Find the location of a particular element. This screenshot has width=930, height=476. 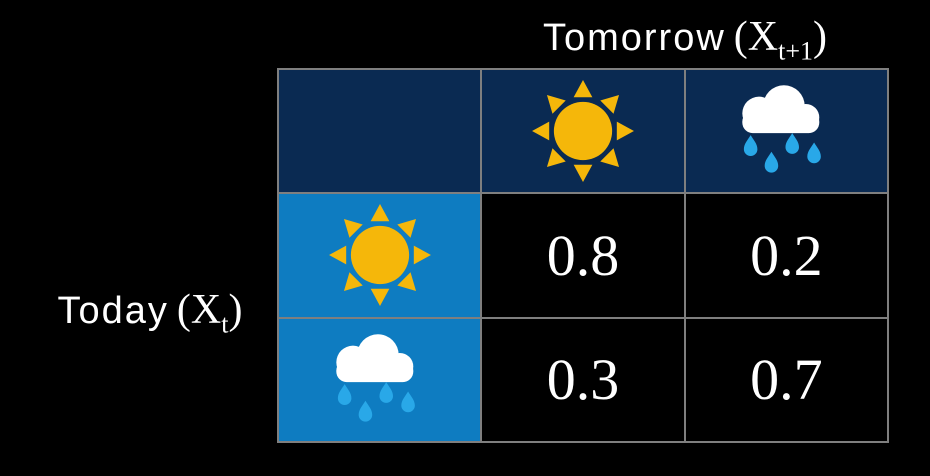

transition-cell-sunny-rainy: 0.2 is located at coordinates (786, 255).